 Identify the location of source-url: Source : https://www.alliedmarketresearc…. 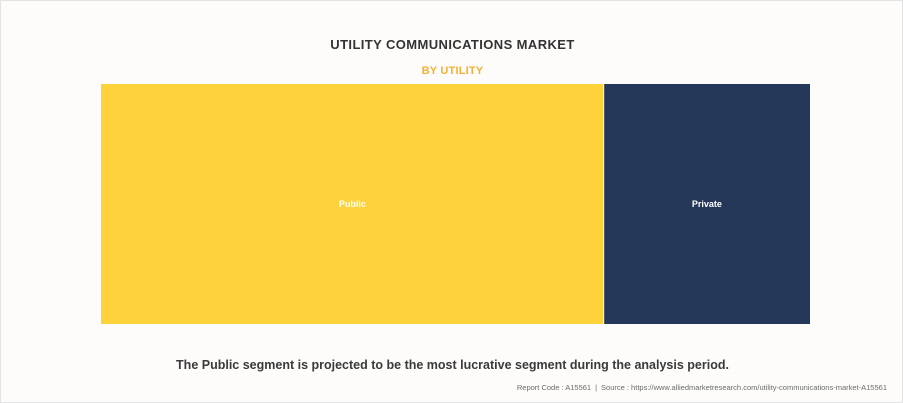
(744, 387).